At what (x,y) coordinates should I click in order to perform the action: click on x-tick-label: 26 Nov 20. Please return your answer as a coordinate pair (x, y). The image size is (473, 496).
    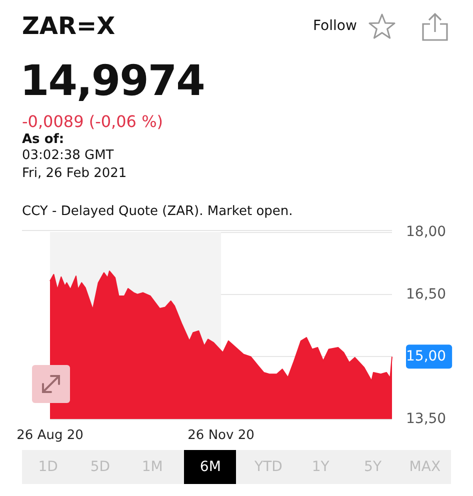
    Looking at the image, I should click on (221, 435).